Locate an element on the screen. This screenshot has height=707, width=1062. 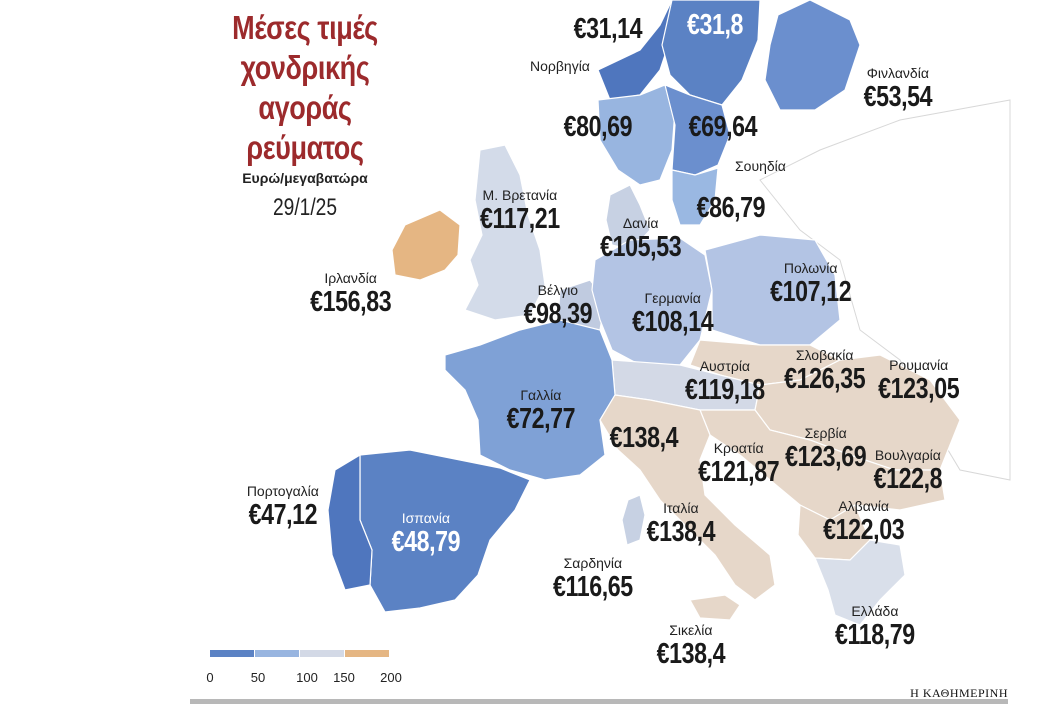
label-norway: Νορβηγία is located at coordinates (560, 66).